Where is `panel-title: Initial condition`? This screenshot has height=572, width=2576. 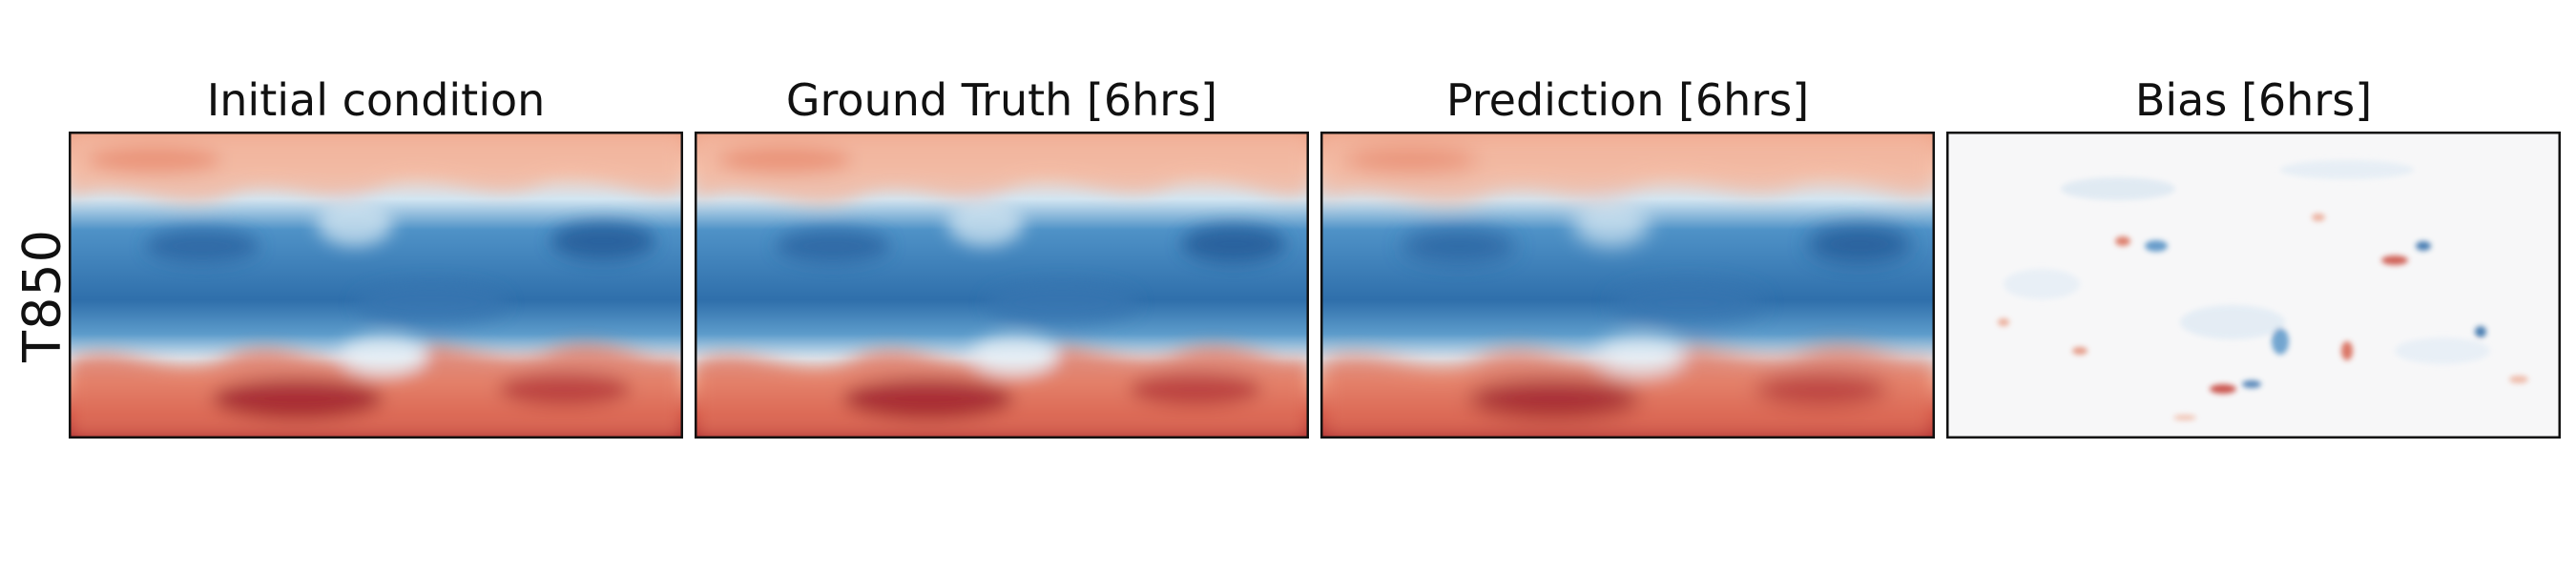 panel-title: Initial condition is located at coordinates (376, 100).